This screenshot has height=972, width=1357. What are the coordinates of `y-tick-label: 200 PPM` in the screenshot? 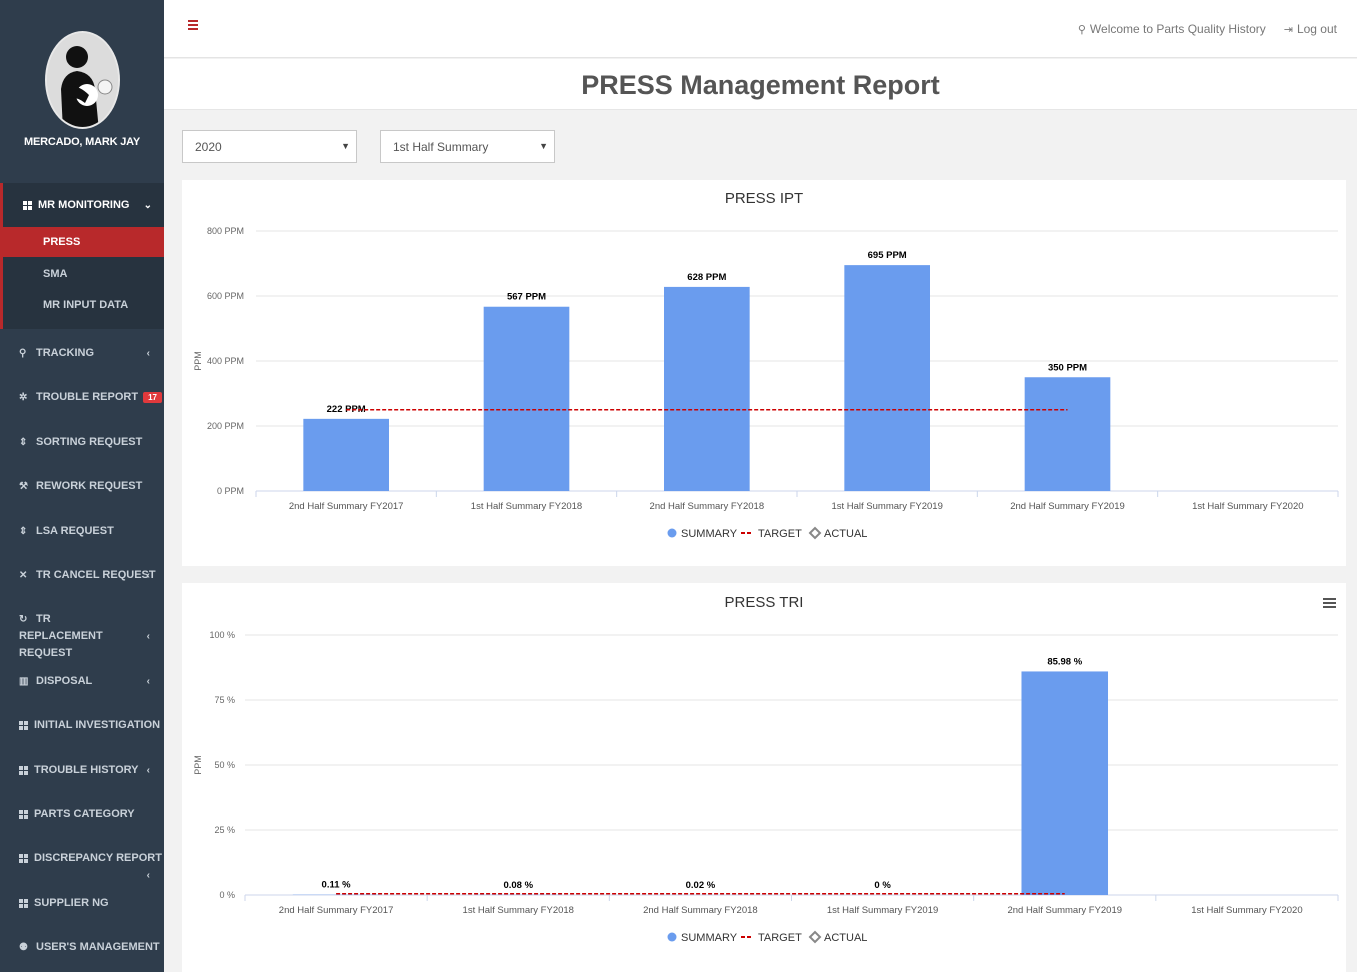 It's located at (225, 426).